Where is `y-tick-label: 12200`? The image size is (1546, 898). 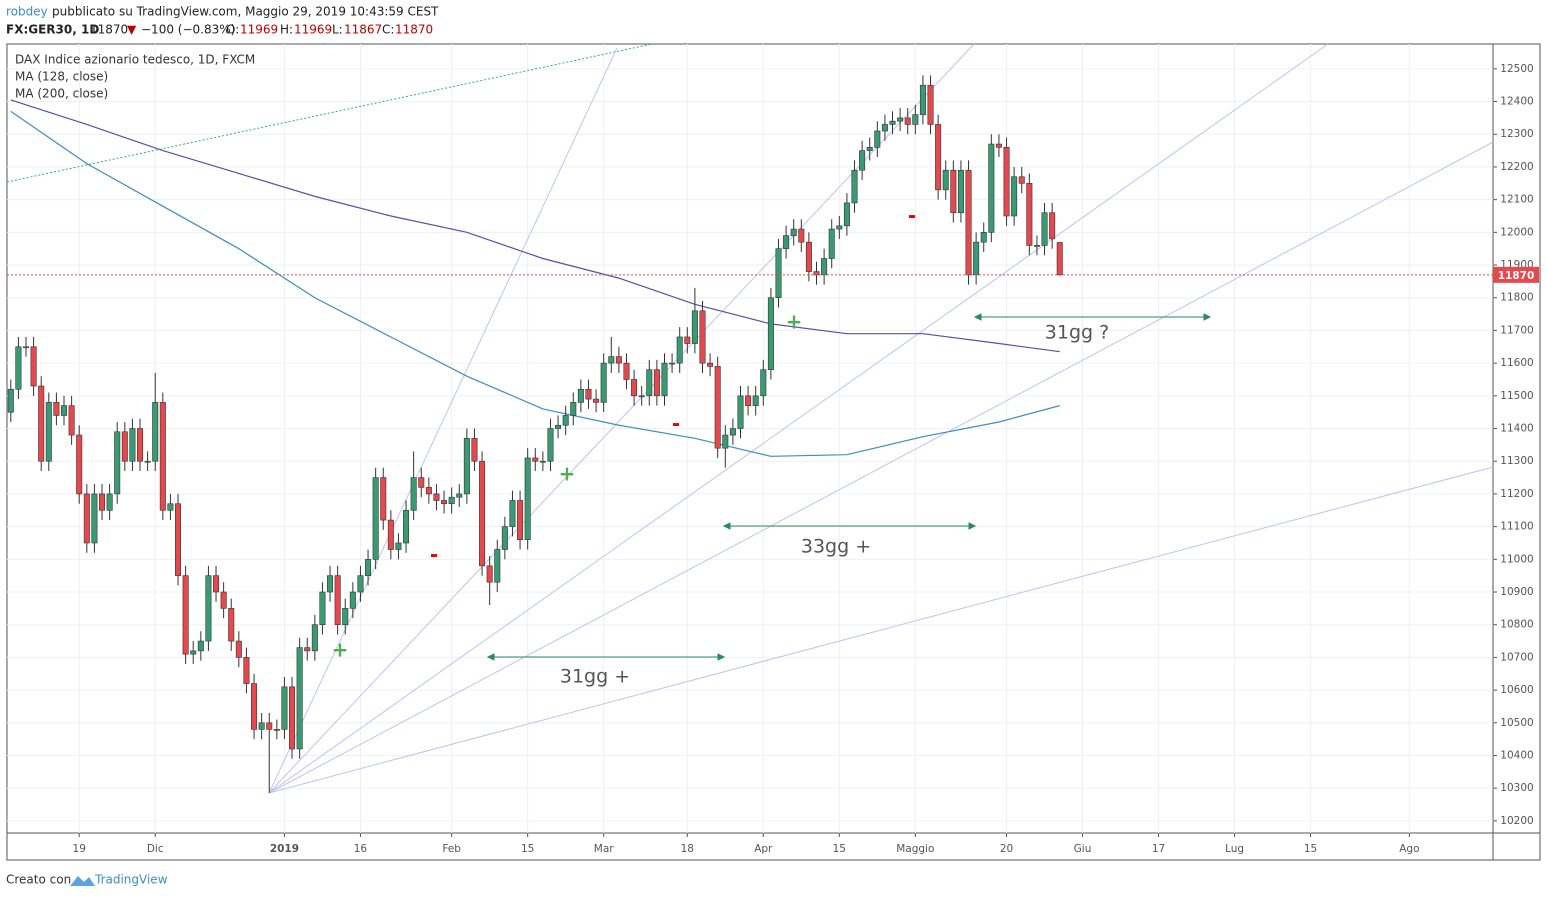 y-tick-label: 12200 is located at coordinates (1516, 167).